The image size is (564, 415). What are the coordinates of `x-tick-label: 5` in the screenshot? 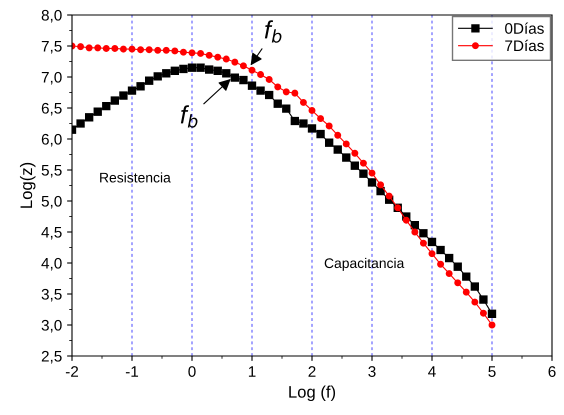 It's located at (492, 371).